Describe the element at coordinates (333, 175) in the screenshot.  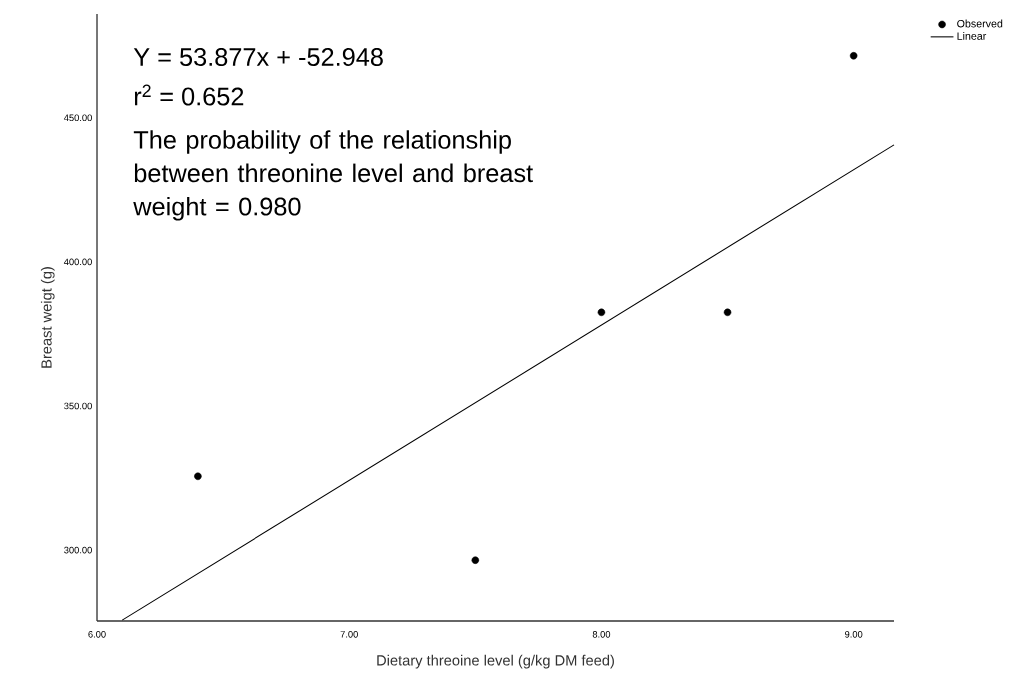
I see `annotation: The probability of the relationship between threonine level and breast weight = 0.980` at that location.